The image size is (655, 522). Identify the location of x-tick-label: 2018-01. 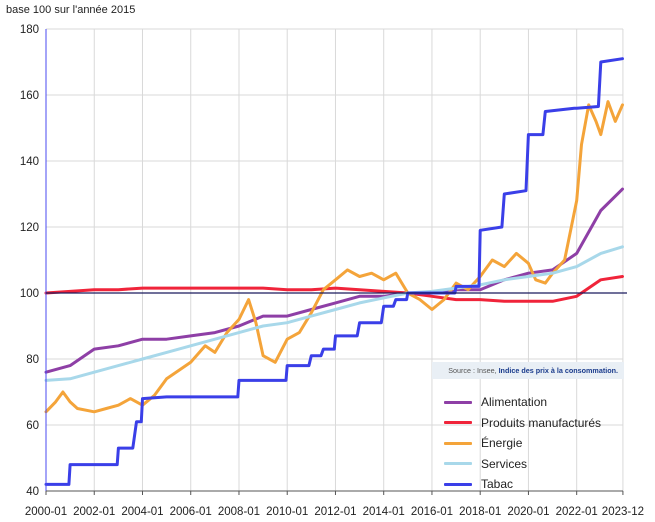
(480, 512).